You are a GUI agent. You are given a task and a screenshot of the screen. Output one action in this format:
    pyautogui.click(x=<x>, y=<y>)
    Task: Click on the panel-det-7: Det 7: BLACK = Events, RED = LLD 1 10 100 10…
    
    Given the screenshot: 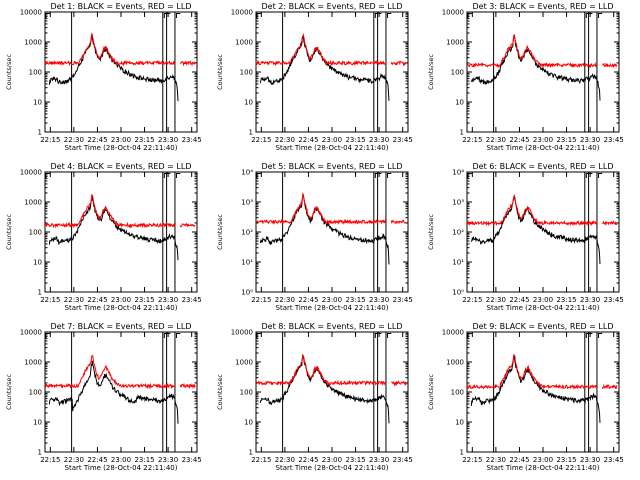 What is the action you would take?
    pyautogui.click(x=103, y=397)
    